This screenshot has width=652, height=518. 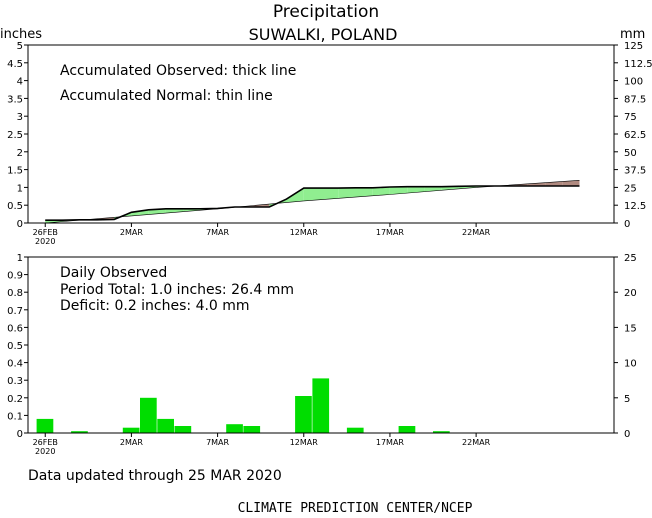 I want to click on top-left-tick-label: 1.5, so click(x=15, y=171).